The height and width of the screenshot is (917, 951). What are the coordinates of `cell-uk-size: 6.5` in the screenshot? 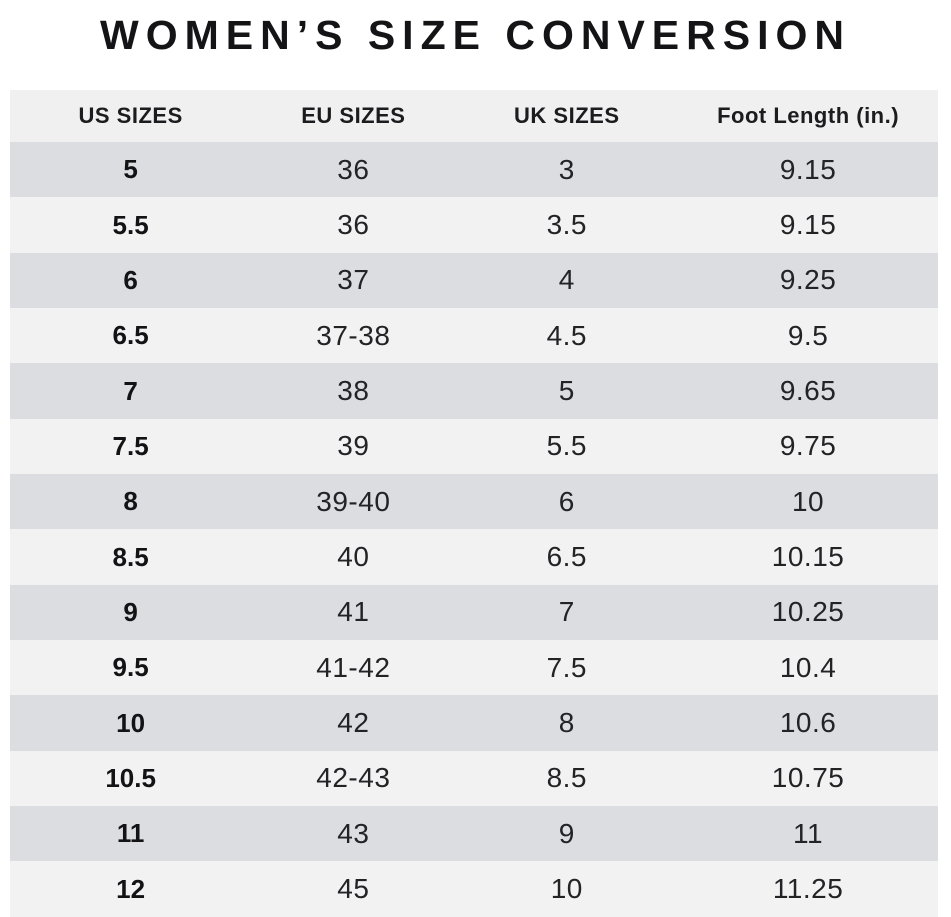 It's located at (566, 557).